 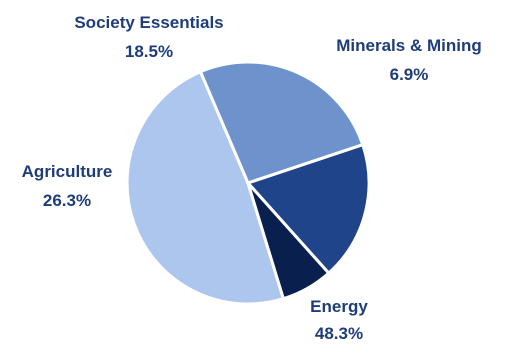 What do you see at coordinates (408, 60) in the screenshot?
I see `label-minerals-mining: Minerals & Mining 6.9%` at bounding box center [408, 60].